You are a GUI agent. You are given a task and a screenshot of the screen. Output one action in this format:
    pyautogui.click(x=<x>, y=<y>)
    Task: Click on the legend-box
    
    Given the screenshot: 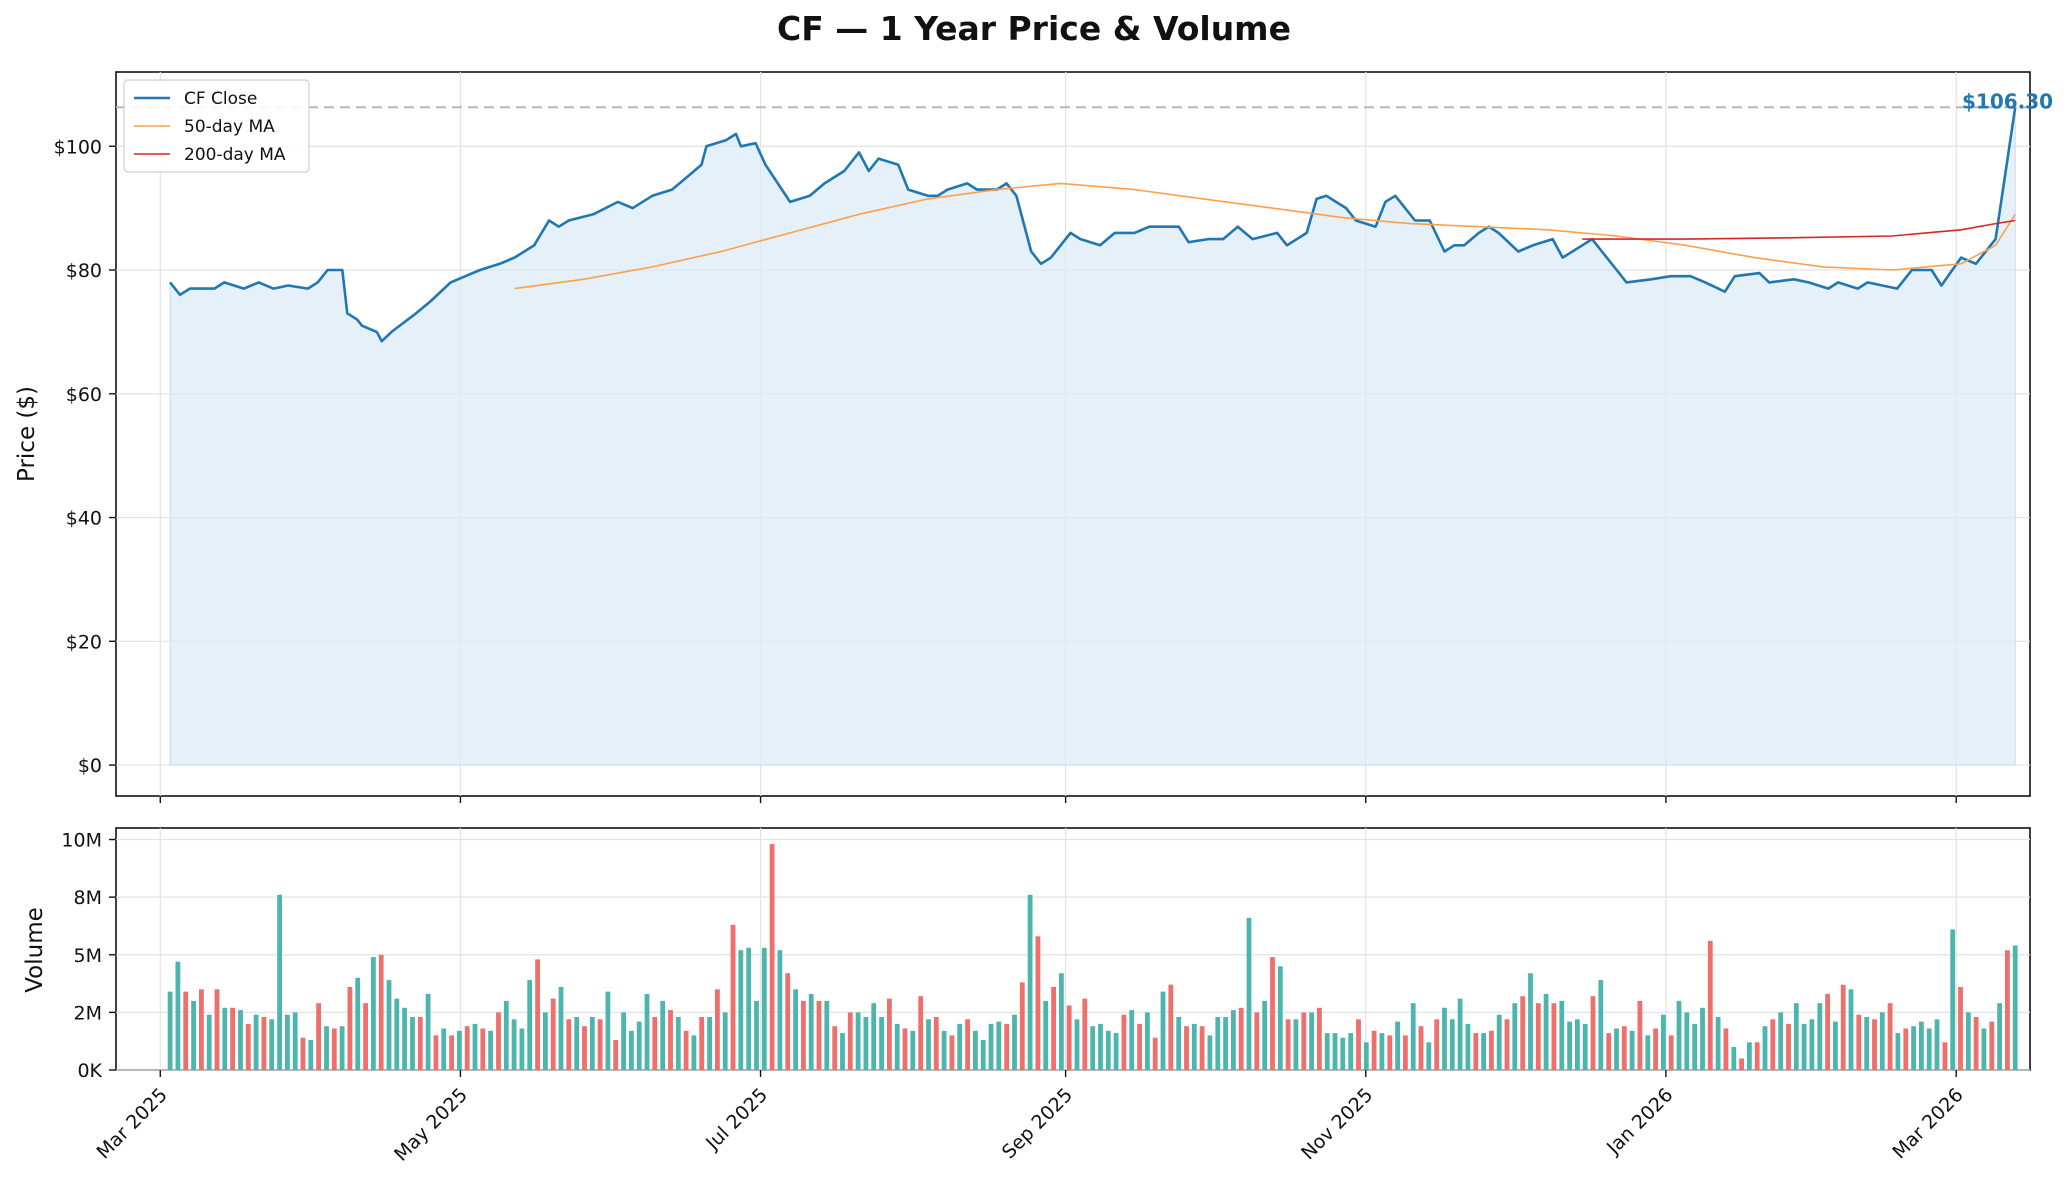 What is the action you would take?
    pyautogui.click(x=216, y=126)
    